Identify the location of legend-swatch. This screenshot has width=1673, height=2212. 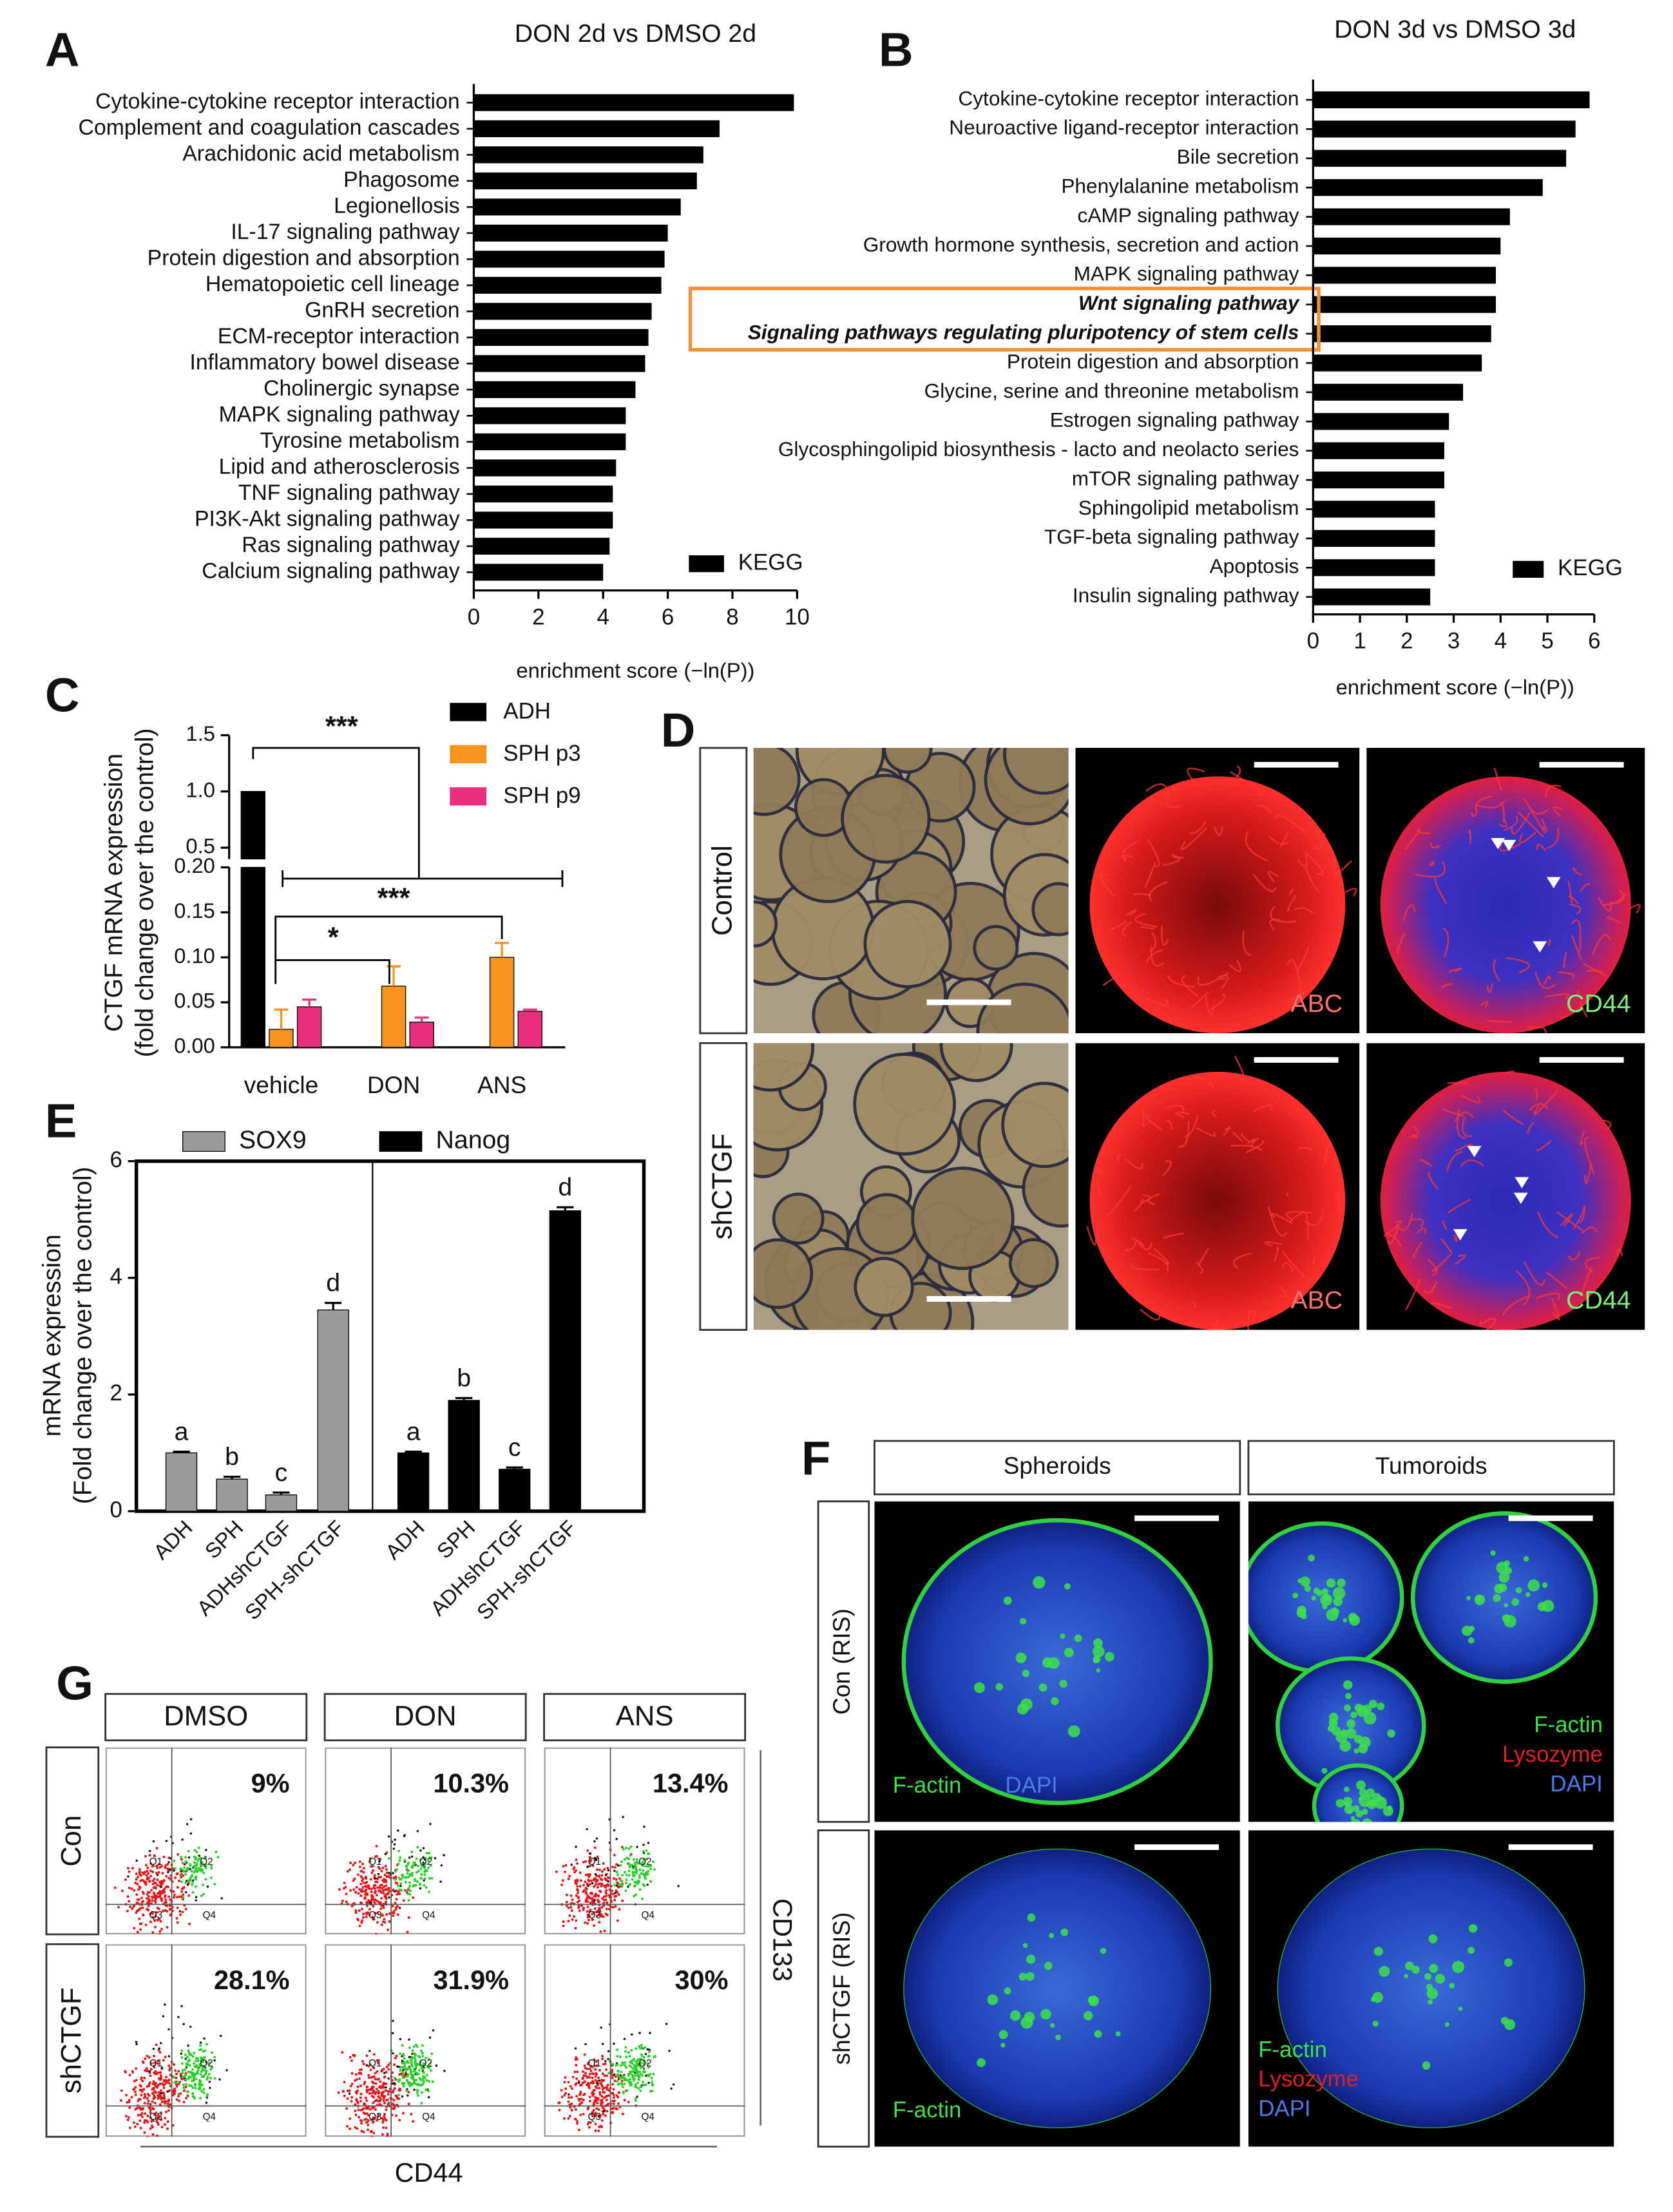
(468, 796).